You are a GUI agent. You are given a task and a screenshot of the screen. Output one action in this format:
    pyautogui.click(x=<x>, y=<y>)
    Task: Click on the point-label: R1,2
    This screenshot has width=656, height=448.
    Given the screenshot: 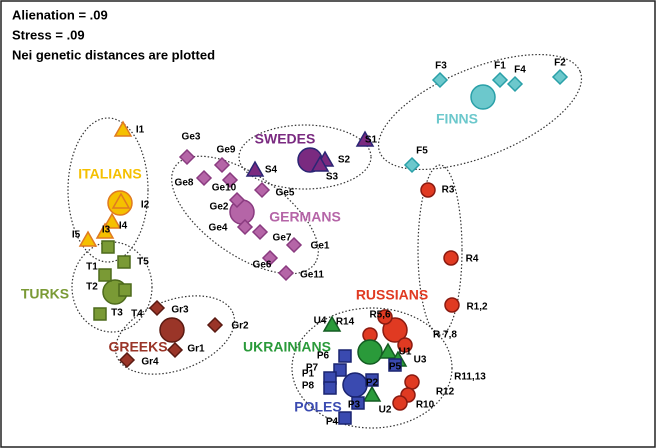 What is the action you would take?
    pyautogui.click(x=477, y=307)
    